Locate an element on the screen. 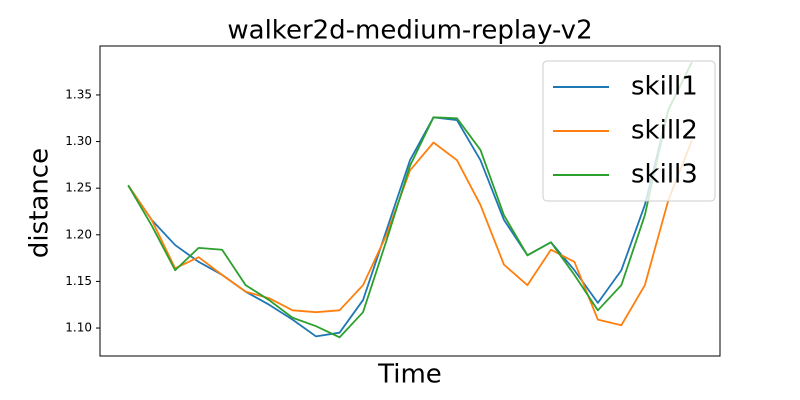 Image resolution: width=800 pixels, height=400 pixels. legend-label: skill3 is located at coordinates (664, 175).